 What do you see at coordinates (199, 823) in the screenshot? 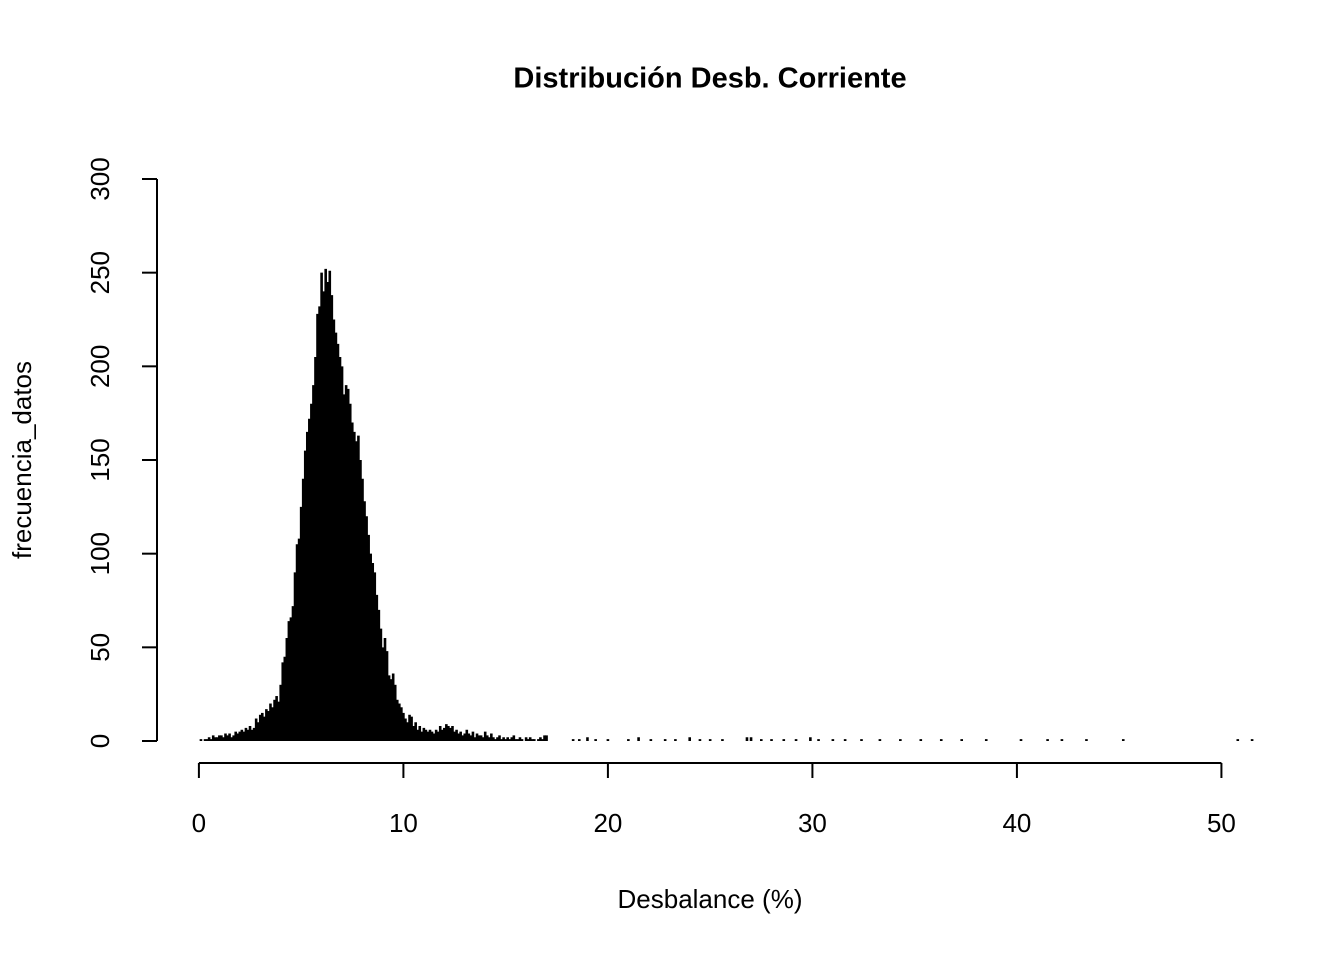
I see `x-tick-label: 0` at bounding box center [199, 823].